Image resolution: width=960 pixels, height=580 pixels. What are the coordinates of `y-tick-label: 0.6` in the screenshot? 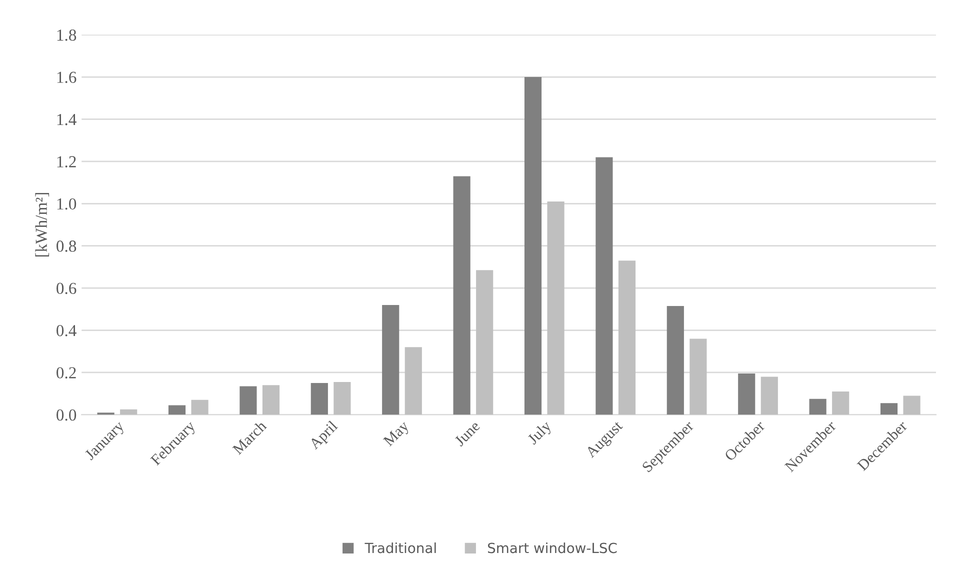 It's located at (66, 288).